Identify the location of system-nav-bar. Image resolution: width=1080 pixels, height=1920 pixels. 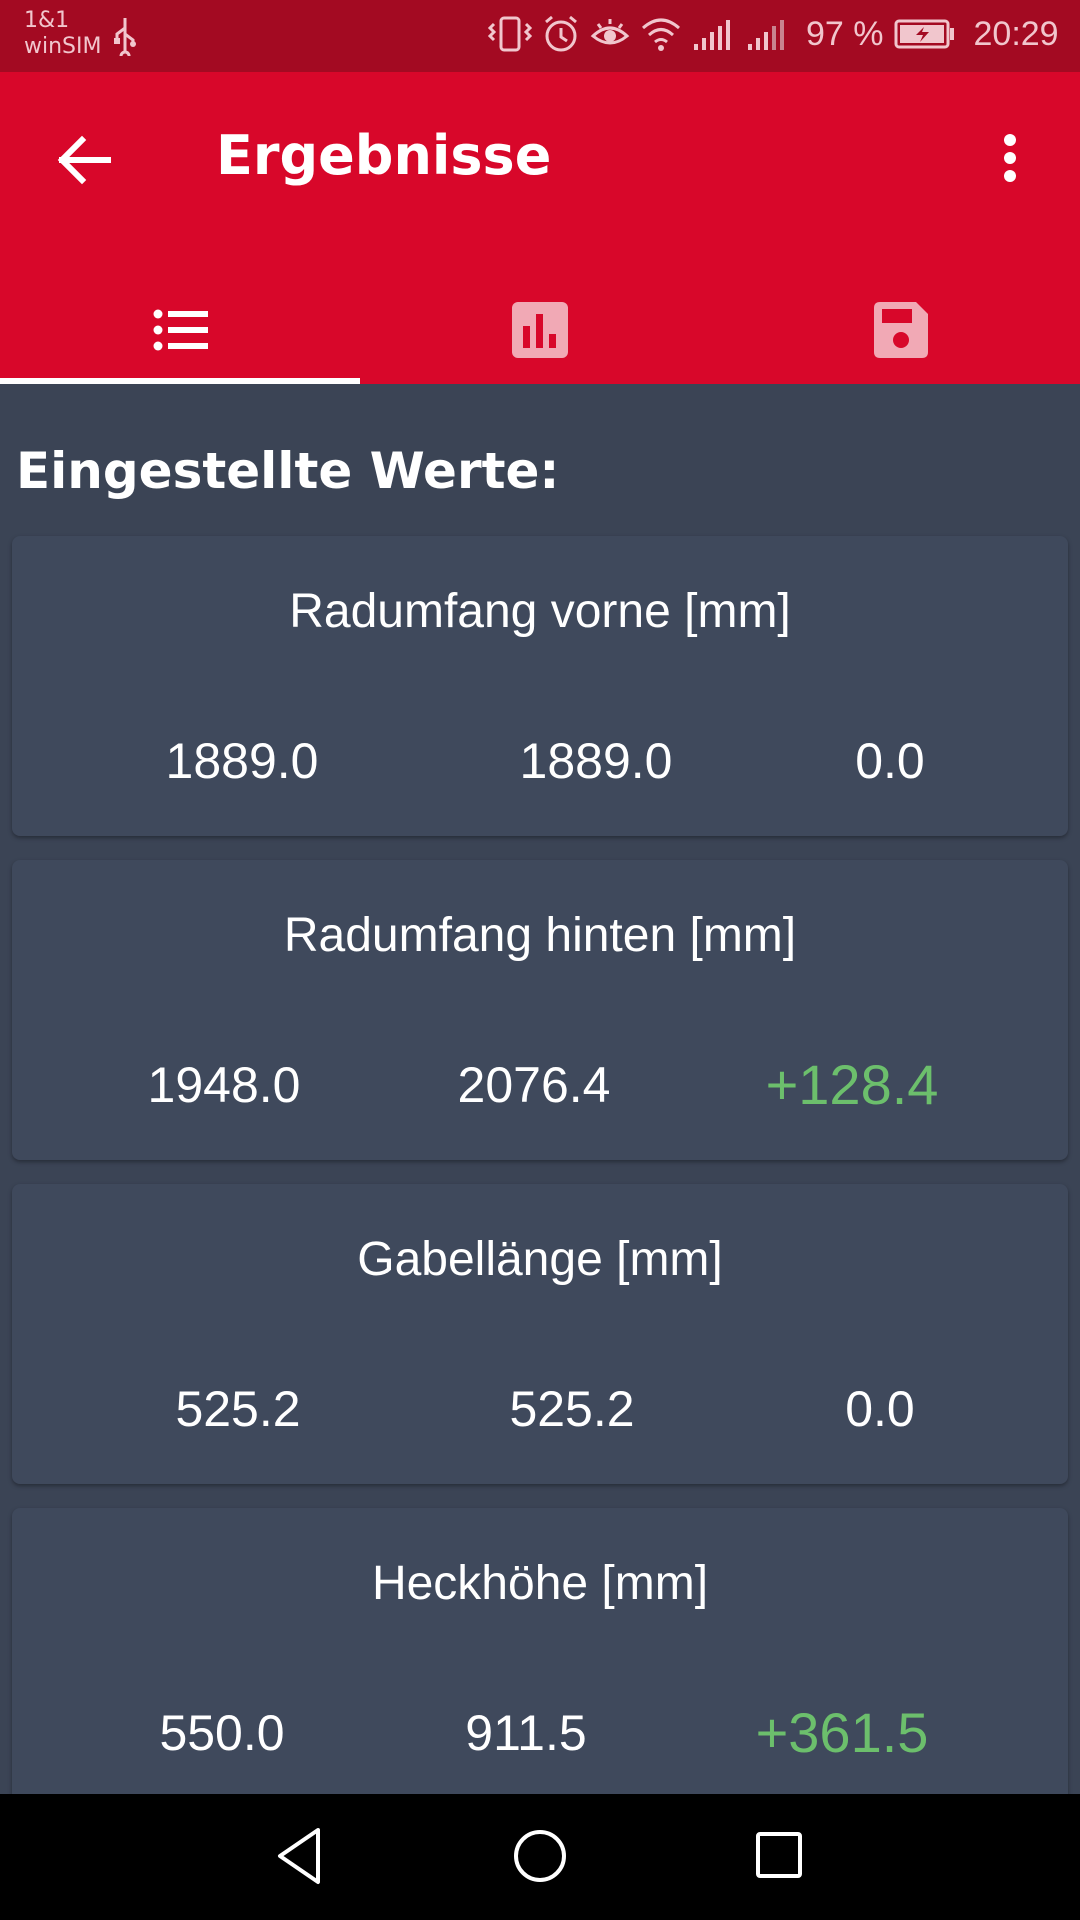
(540, 1857).